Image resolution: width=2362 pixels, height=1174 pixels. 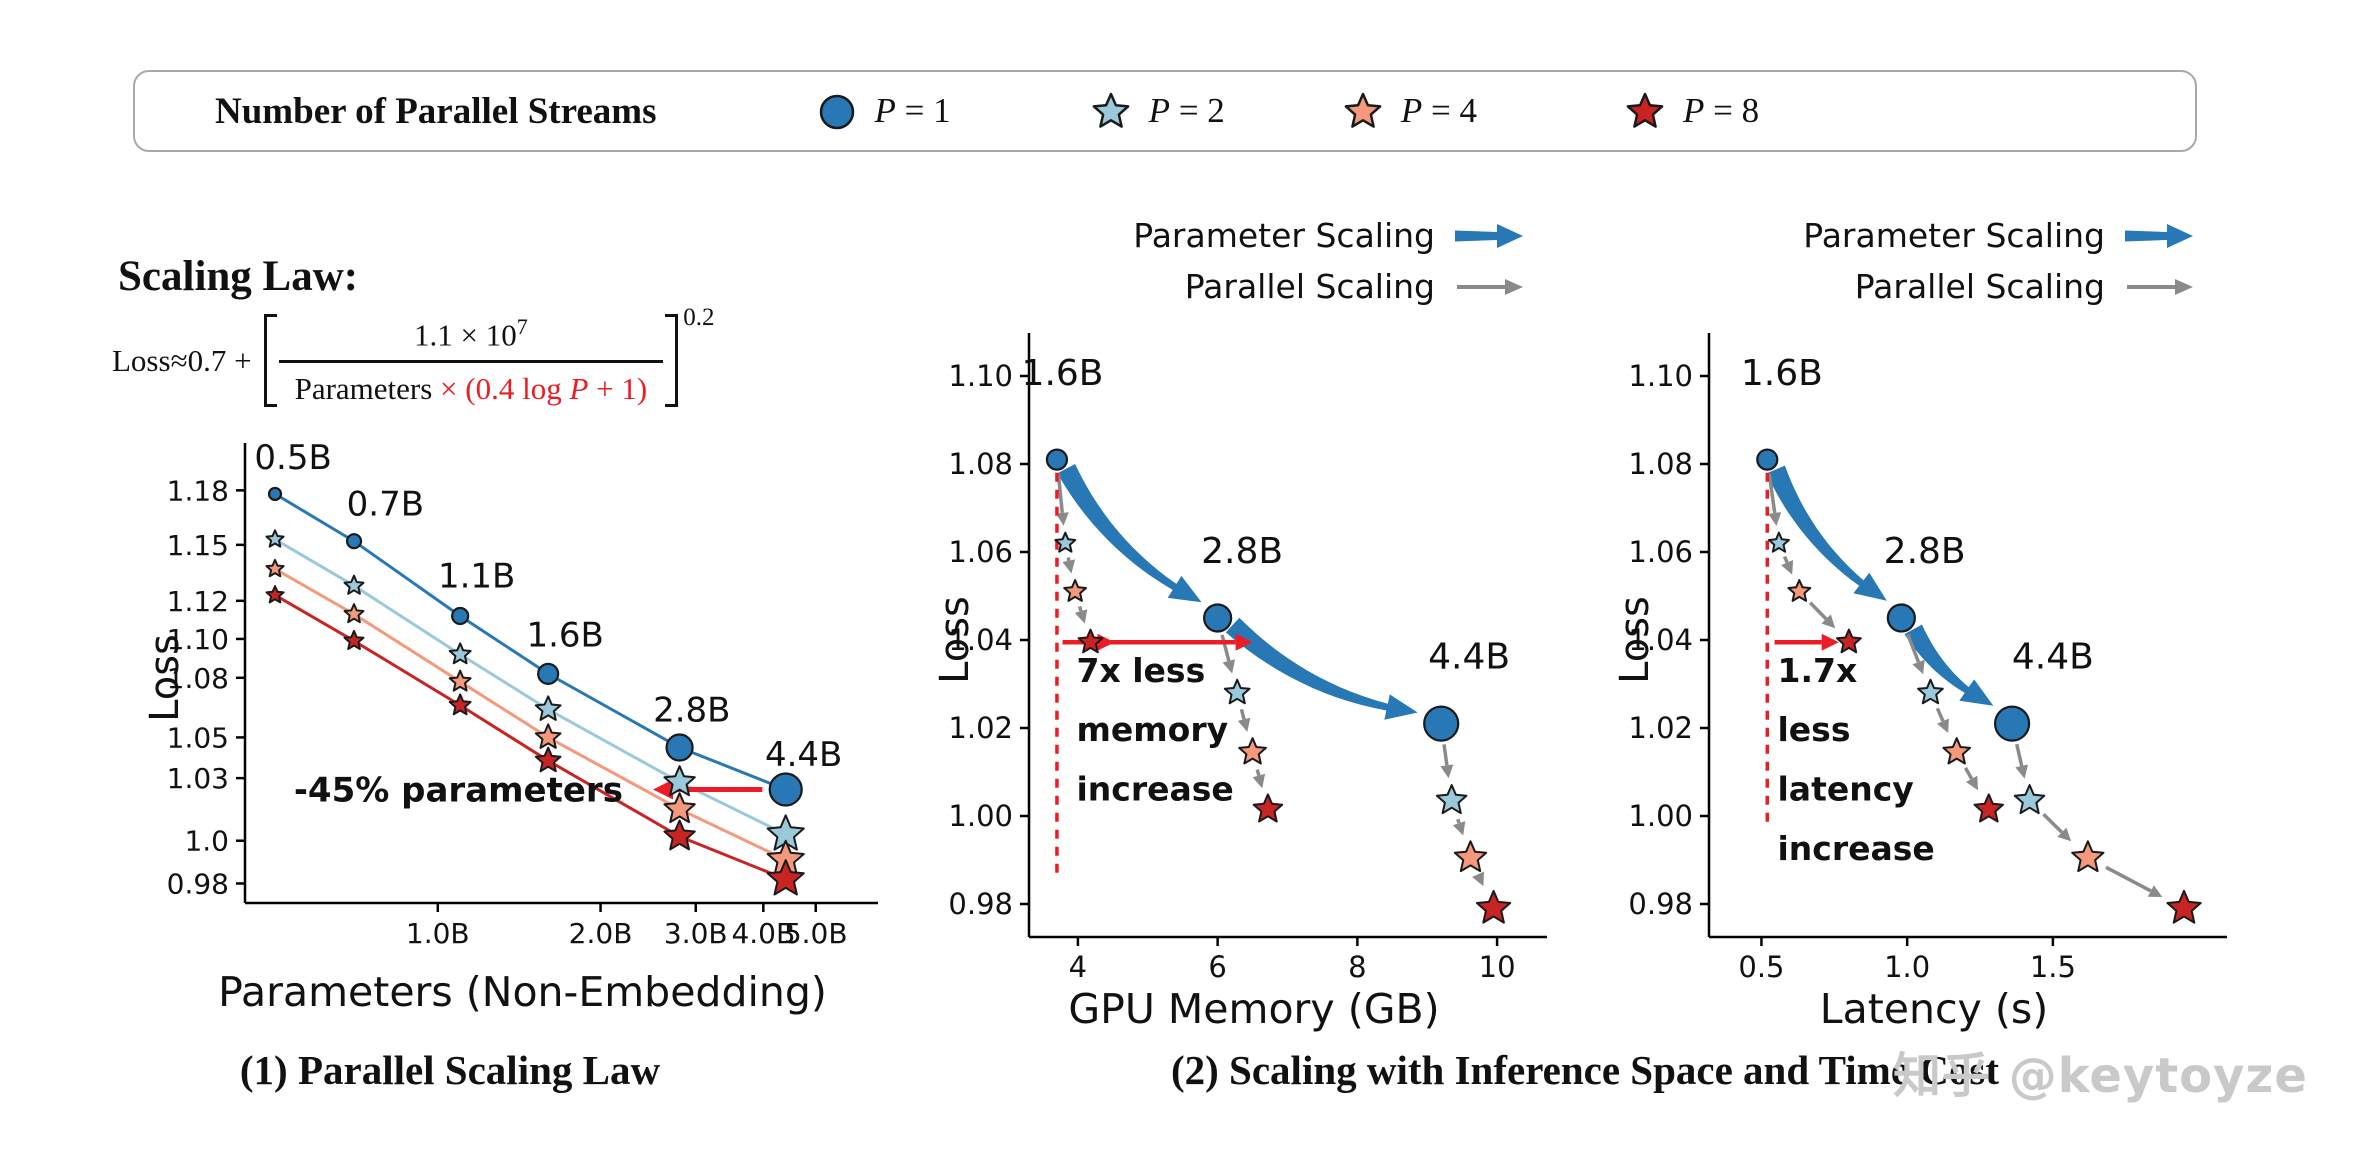 I want to click on bracket-exponent: 0.2, so click(x=699, y=317).